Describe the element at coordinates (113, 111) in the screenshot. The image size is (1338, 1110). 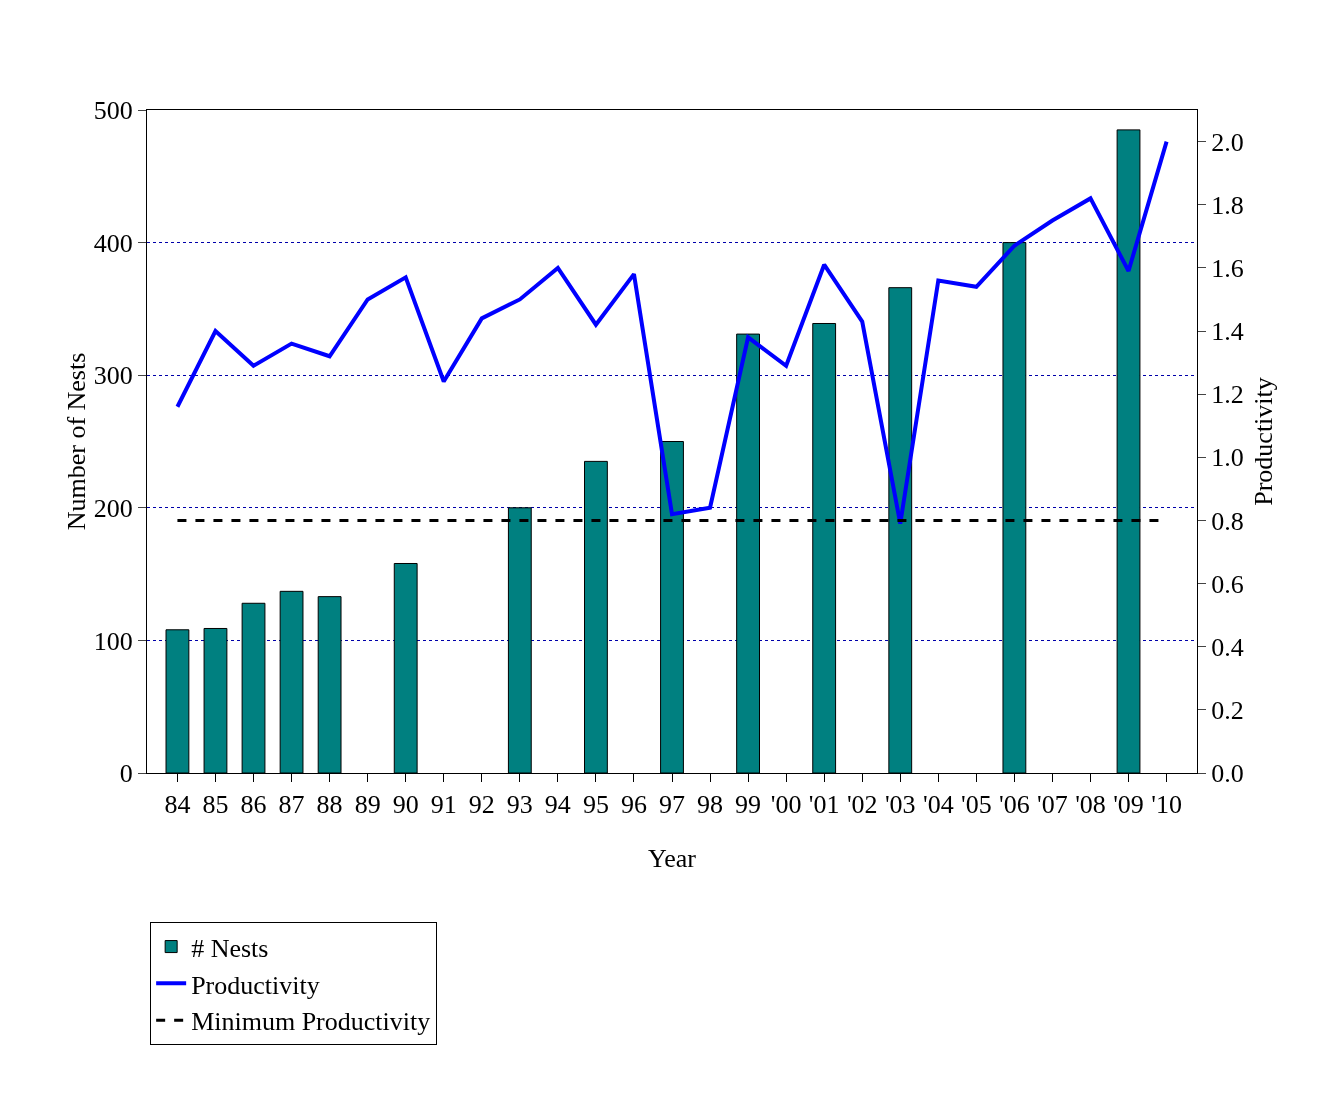
I see `y-tick-label: 500` at that location.